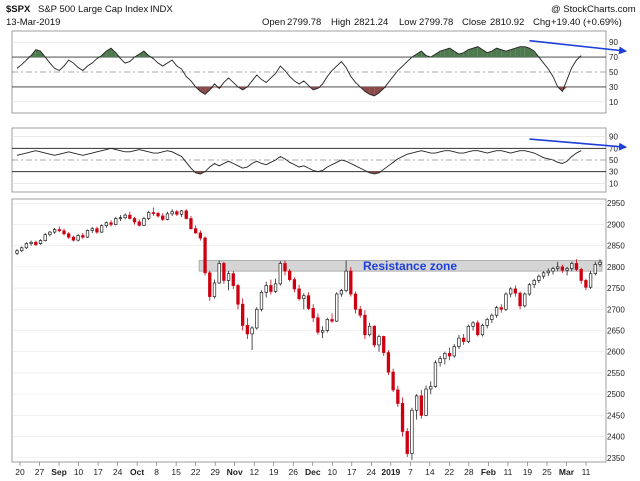 The height and width of the screenshot is (481, 640). Describe the element at coordinates (616, 373) in the screenshot. I see `price-tick-label: 2550` at that location.